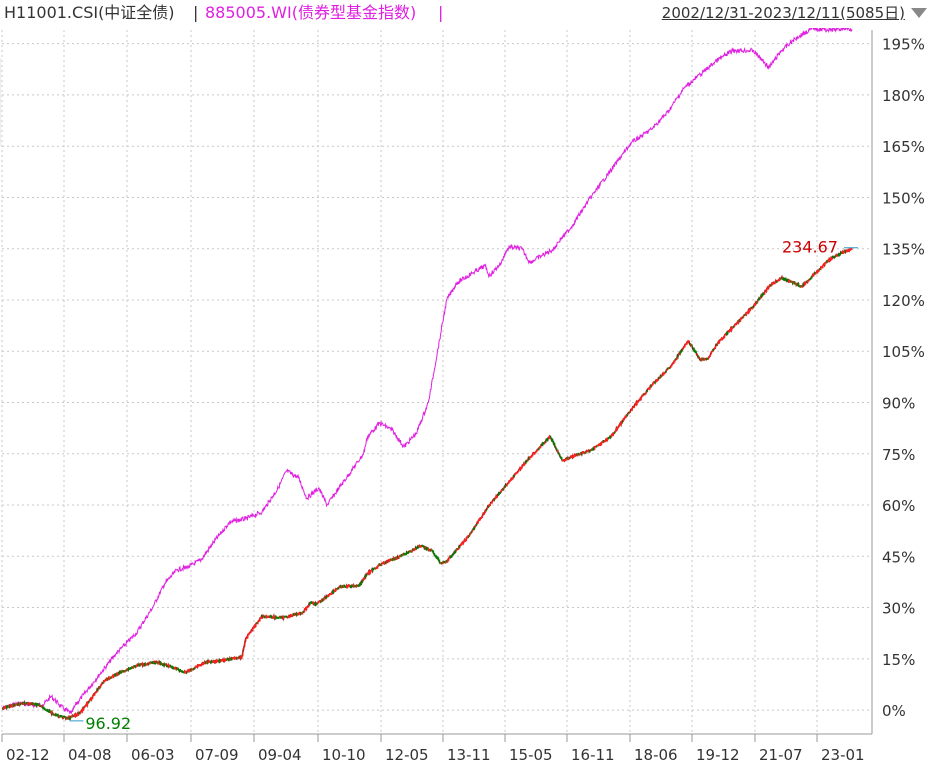 Image resolution: width=935 pixels, height=766 pixels. What do you see at coordinates (903, 45) in the screenshot?
I see `y-tick-label: 195%` at bounding box center [903, 45].